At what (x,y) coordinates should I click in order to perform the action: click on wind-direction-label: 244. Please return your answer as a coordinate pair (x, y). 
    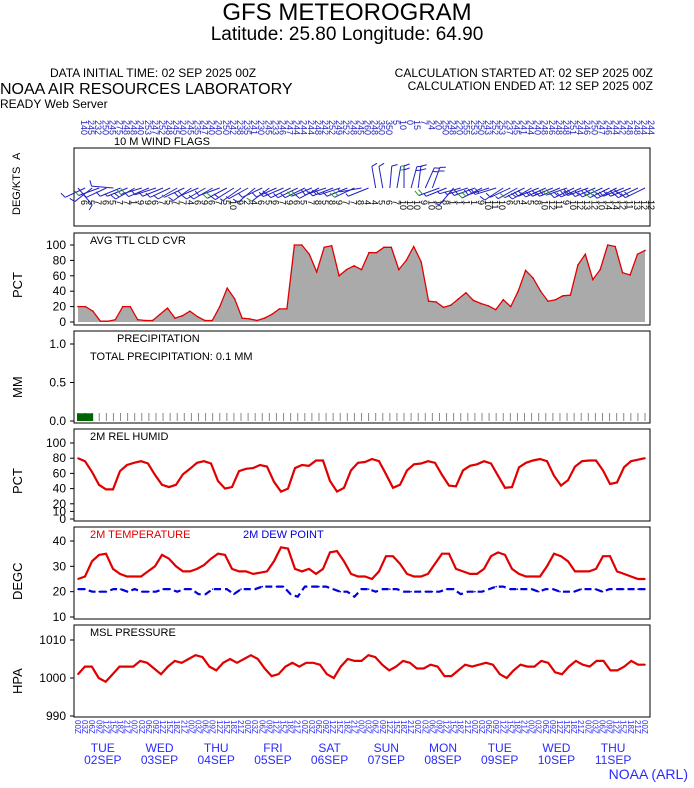
    Looking at the image, I should click on (644, 127).